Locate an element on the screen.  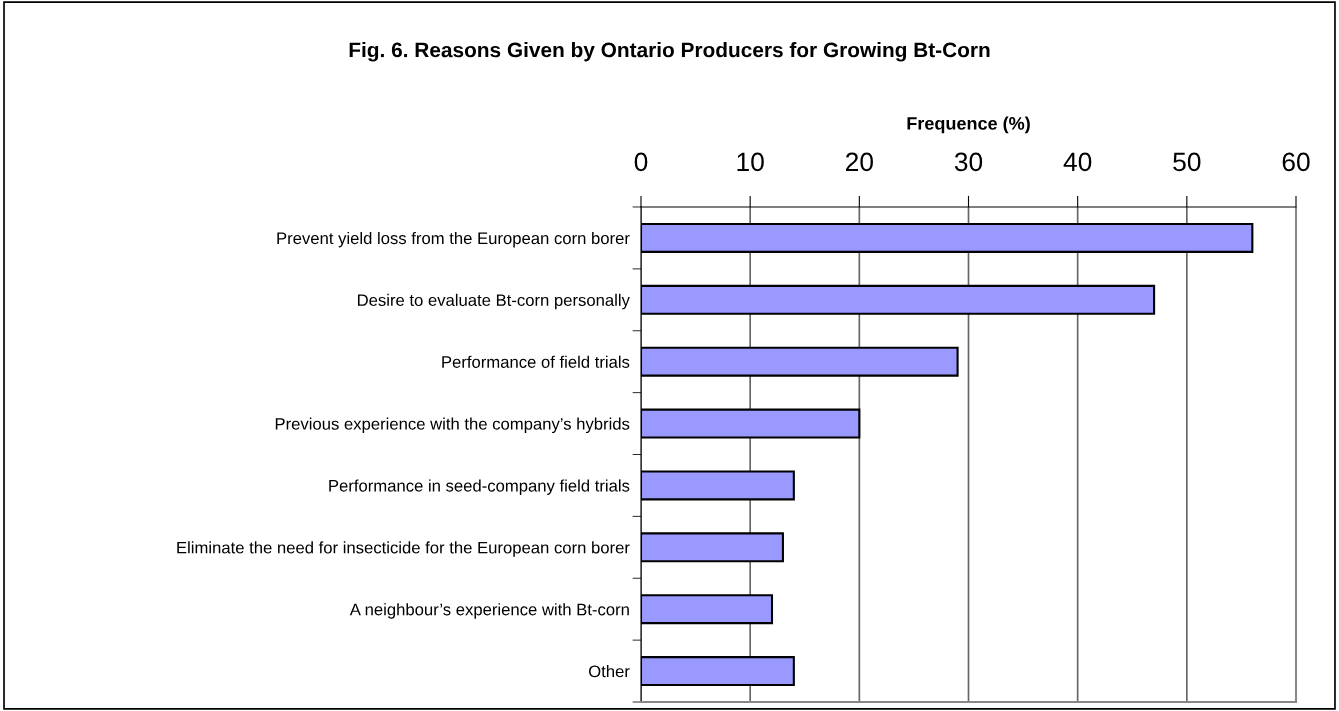
x-tick-label: 30 is located at coordinates (968, 162).